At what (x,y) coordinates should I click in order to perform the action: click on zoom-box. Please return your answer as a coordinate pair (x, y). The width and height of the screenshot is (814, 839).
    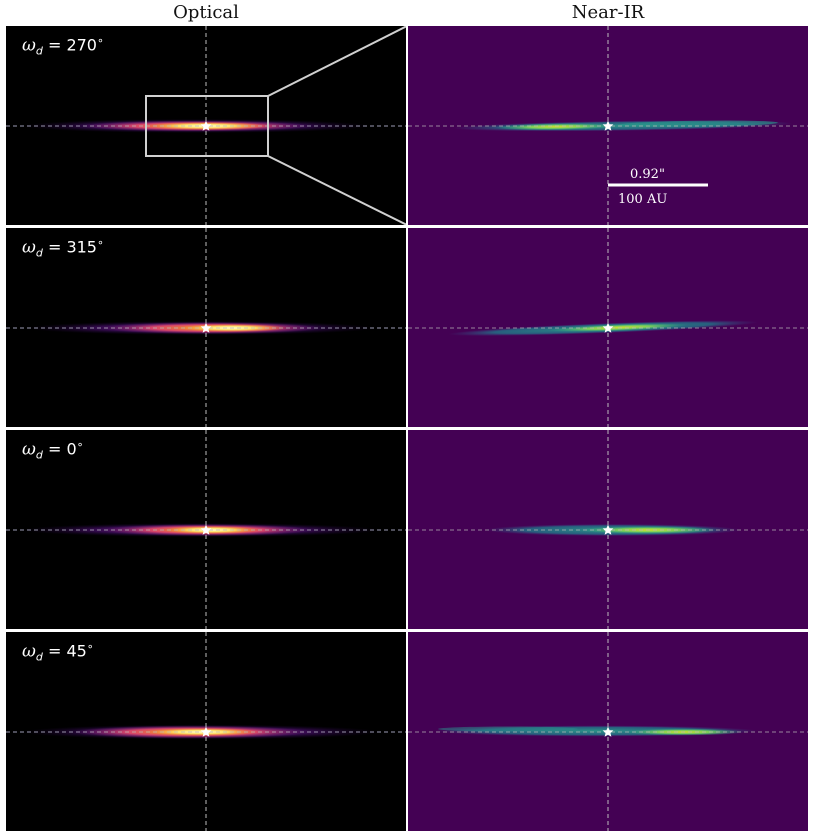
    Looking at the image, I should click on (207, 126).